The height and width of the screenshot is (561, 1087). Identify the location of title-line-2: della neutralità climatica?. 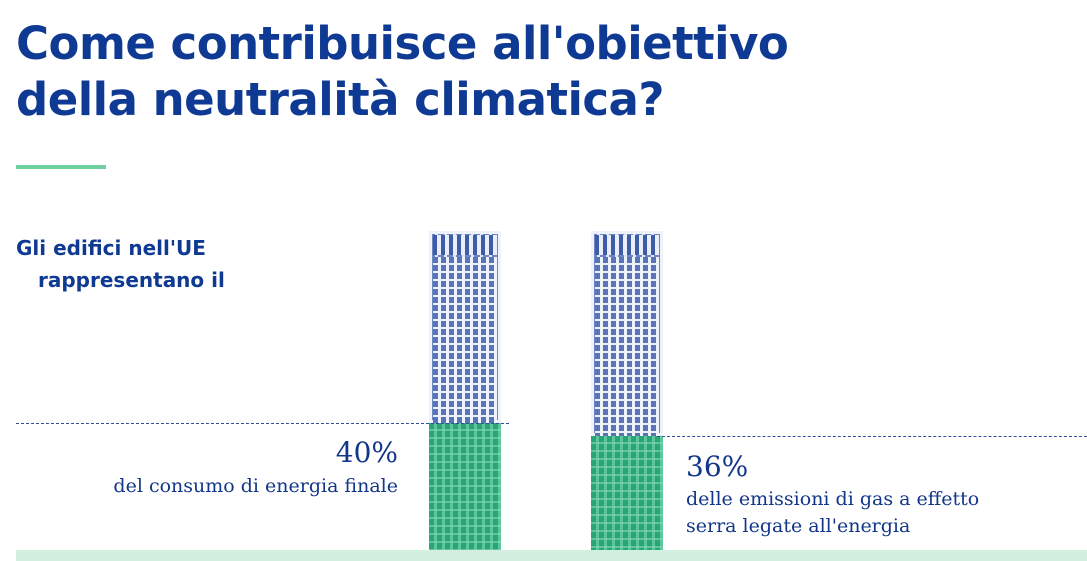
(340, 99).